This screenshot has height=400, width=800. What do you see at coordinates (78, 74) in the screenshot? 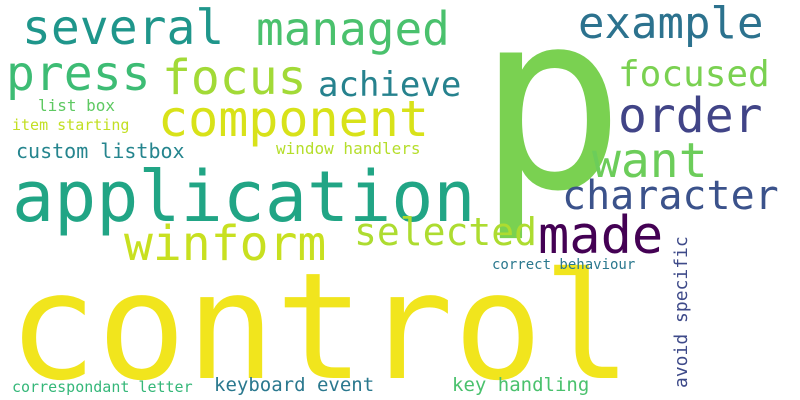
I see `word-press: press` at bounding box center [78, 74].